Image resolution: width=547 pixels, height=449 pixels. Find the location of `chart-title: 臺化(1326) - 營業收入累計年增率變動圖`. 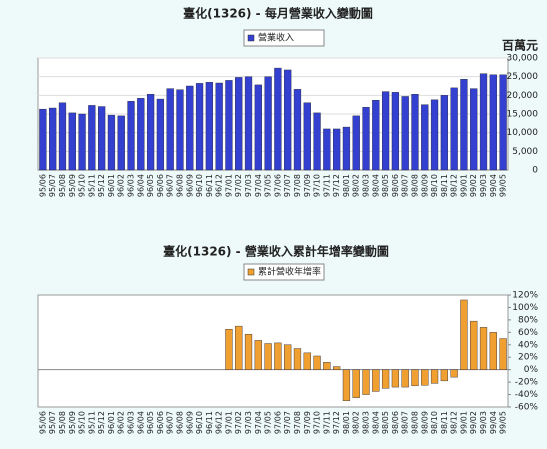

chart-title: 臺化(1326) - 營業收入累計年增率變動圖 is located at coordinates (276, 251).